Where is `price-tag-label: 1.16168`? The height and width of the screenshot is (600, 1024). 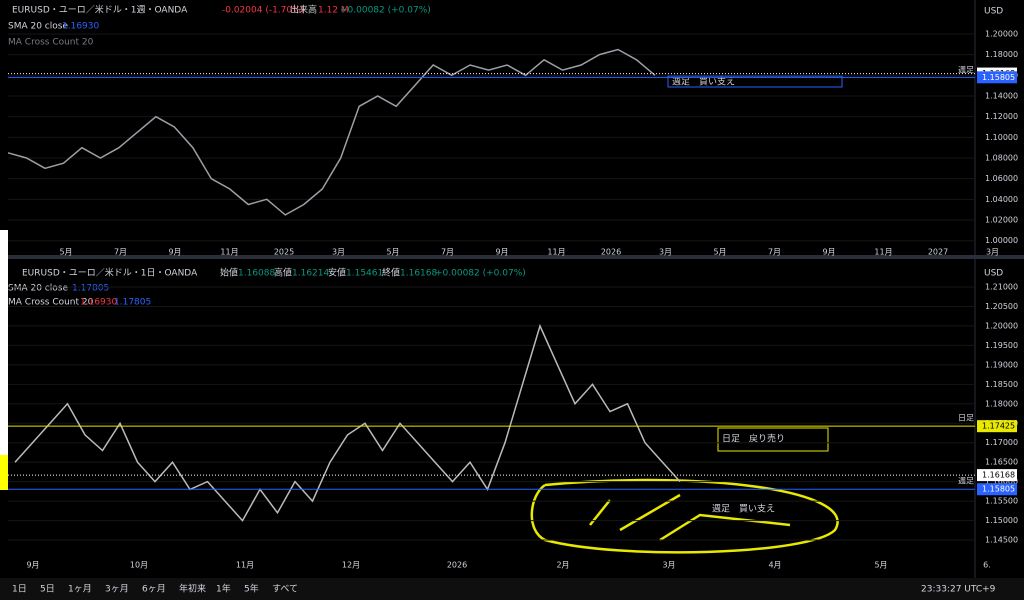 price-tag-label: 1.16168 is located at coordinates (998, 475).